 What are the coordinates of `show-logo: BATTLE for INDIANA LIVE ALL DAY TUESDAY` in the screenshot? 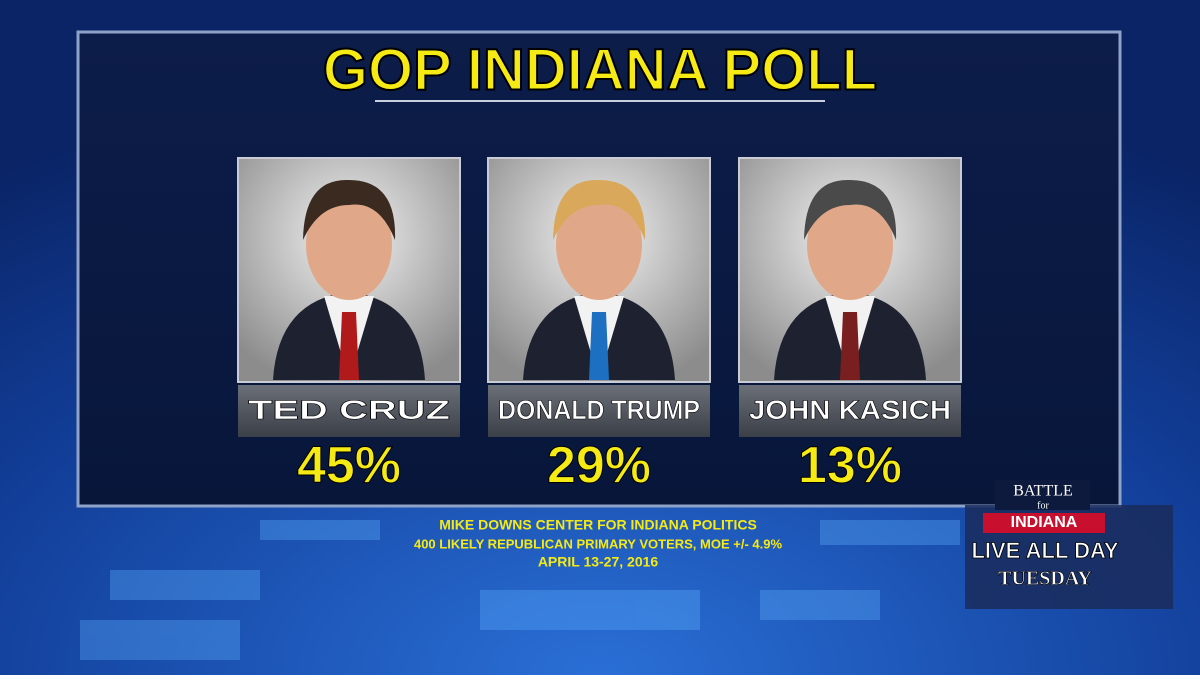 It's located at (1069, 544).